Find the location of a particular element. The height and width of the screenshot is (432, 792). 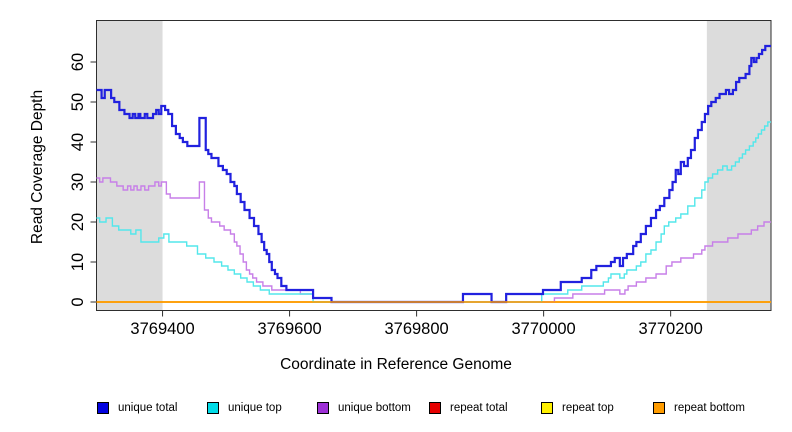

x-tick-label: 3770000 is located at coordinates (544, 329).